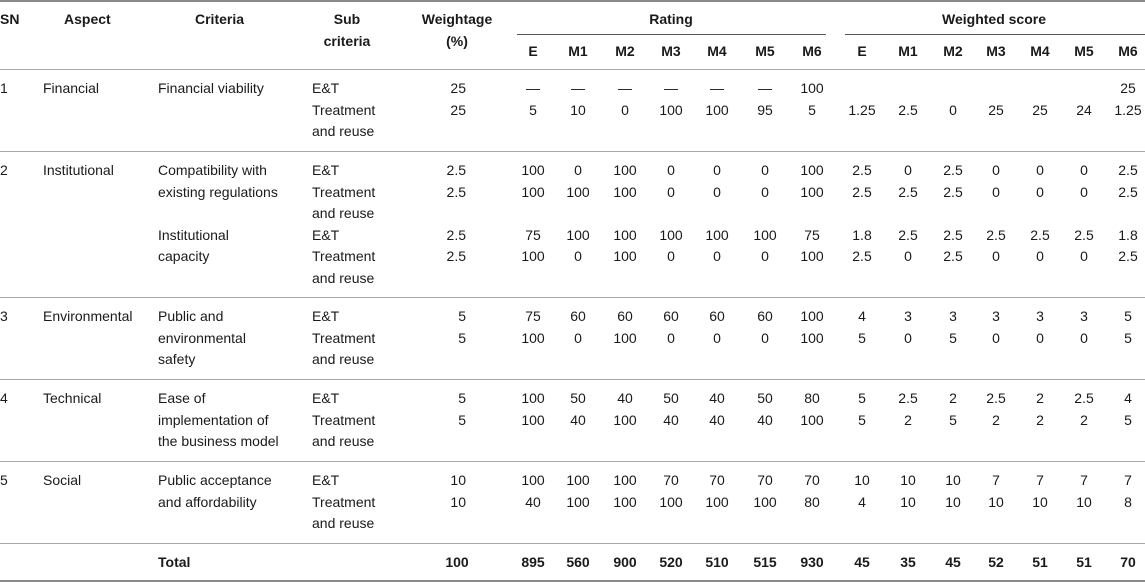 The height and width of the screenshot is (582, 1145). Describe the element at coordinates (533, 109) in the screenshot. I see `rating-cell: 5` at that location.